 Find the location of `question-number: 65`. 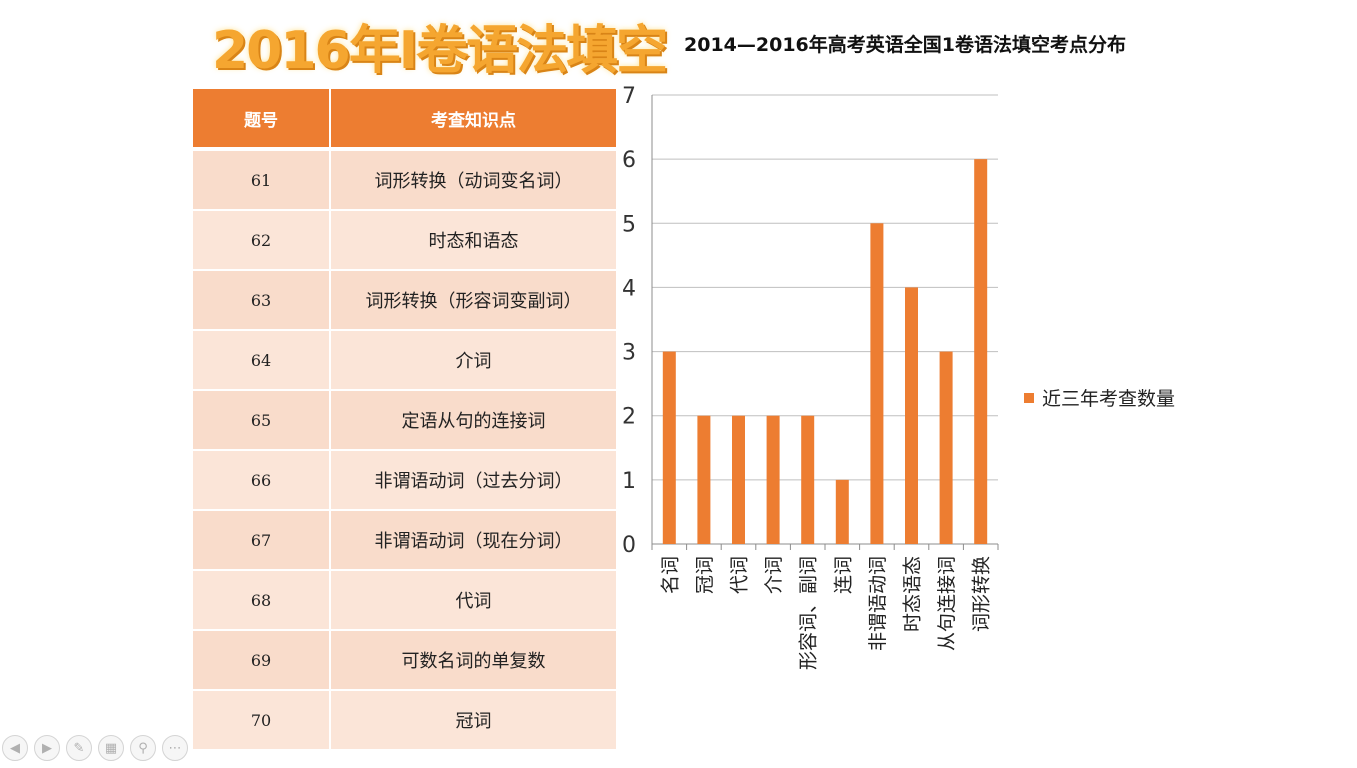

question-number: 65 is located at coordinates (261, 420).